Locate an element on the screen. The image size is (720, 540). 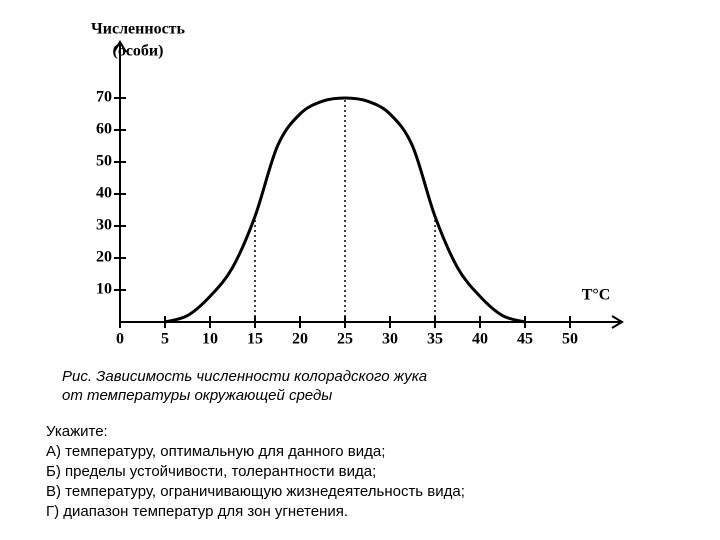
x-tick-label: 10 is located at coordinates (210, 339).